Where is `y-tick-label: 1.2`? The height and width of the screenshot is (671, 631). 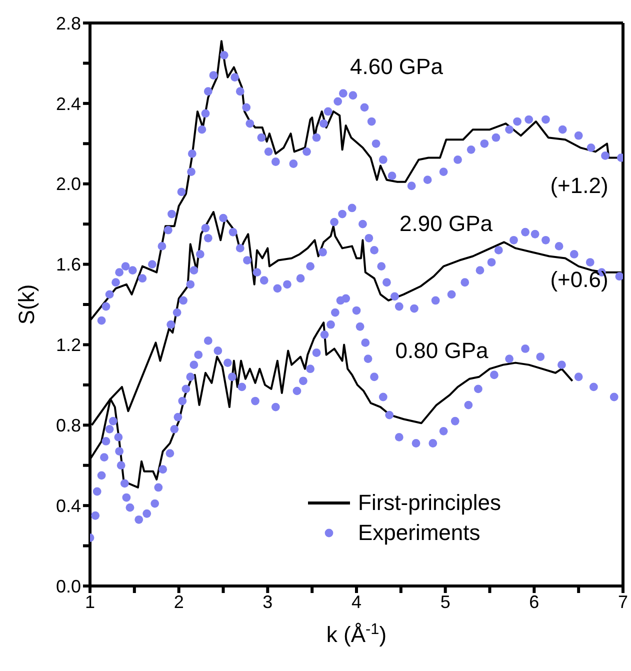
y-tick-label: 1.2 is located at coordinates (68, 345).